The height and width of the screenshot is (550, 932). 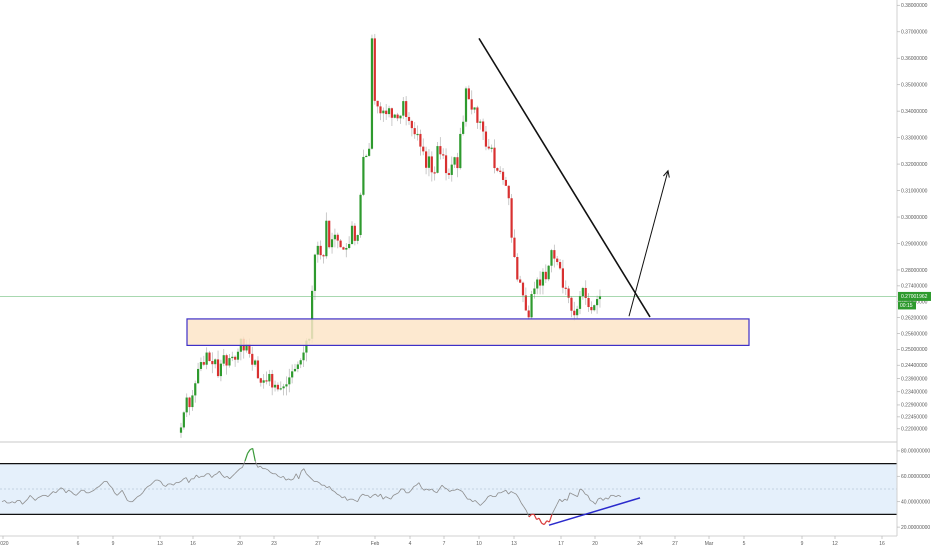 I want to click on current-price-tag, so click(x=914, y=296).